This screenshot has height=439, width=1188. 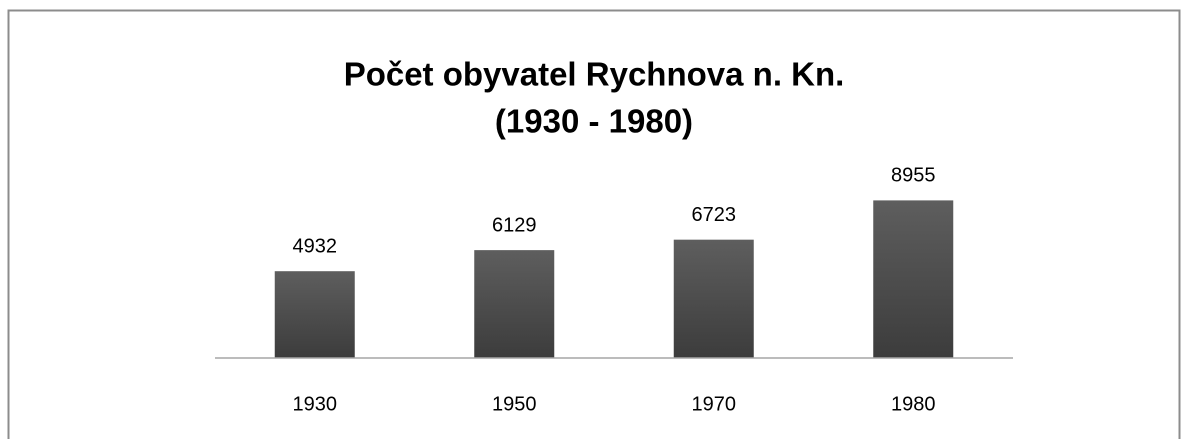 I want to click on data-label: 6129, so click(x=514, y=225).